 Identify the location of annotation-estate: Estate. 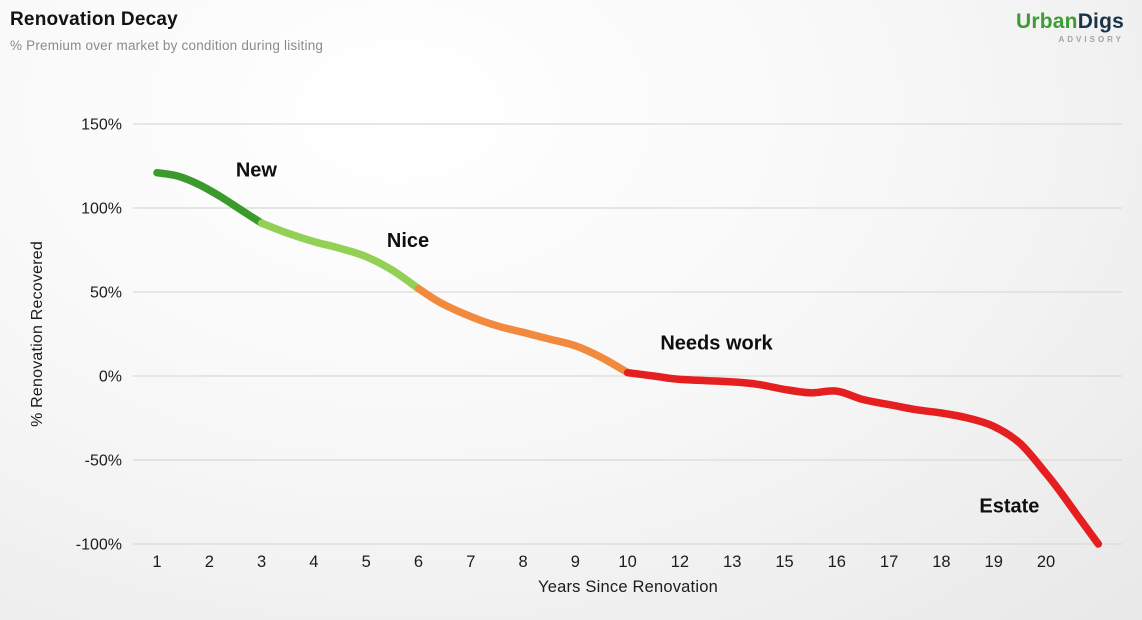
(1009, 506).